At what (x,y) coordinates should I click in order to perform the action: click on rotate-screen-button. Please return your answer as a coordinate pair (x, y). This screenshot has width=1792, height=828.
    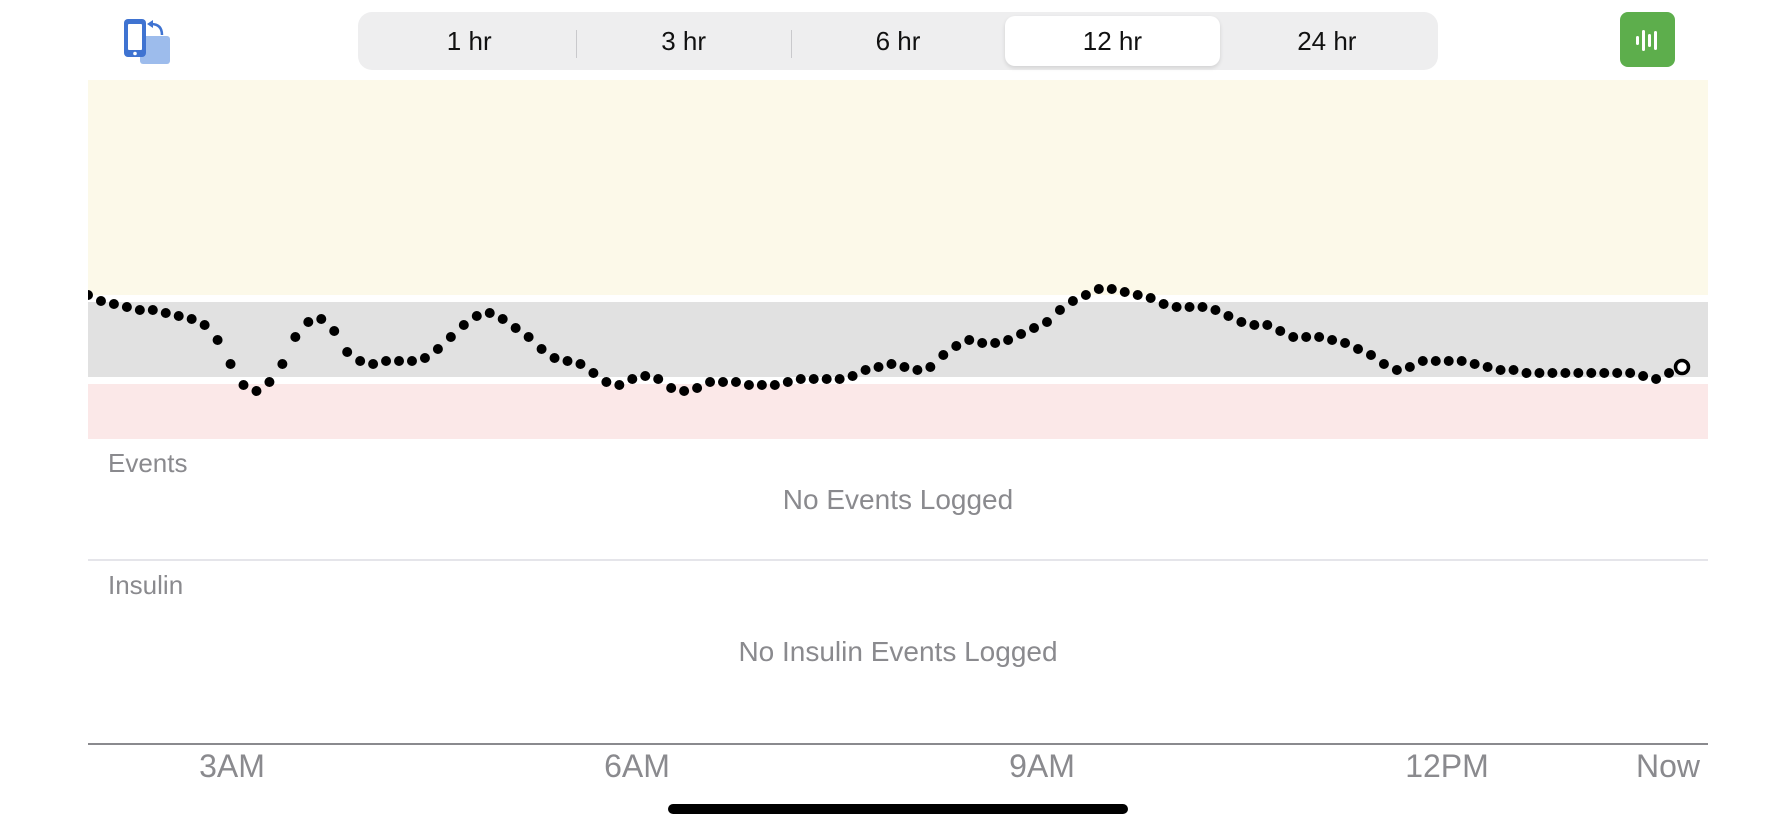
    Looking at the image, I should click on (148, 42).